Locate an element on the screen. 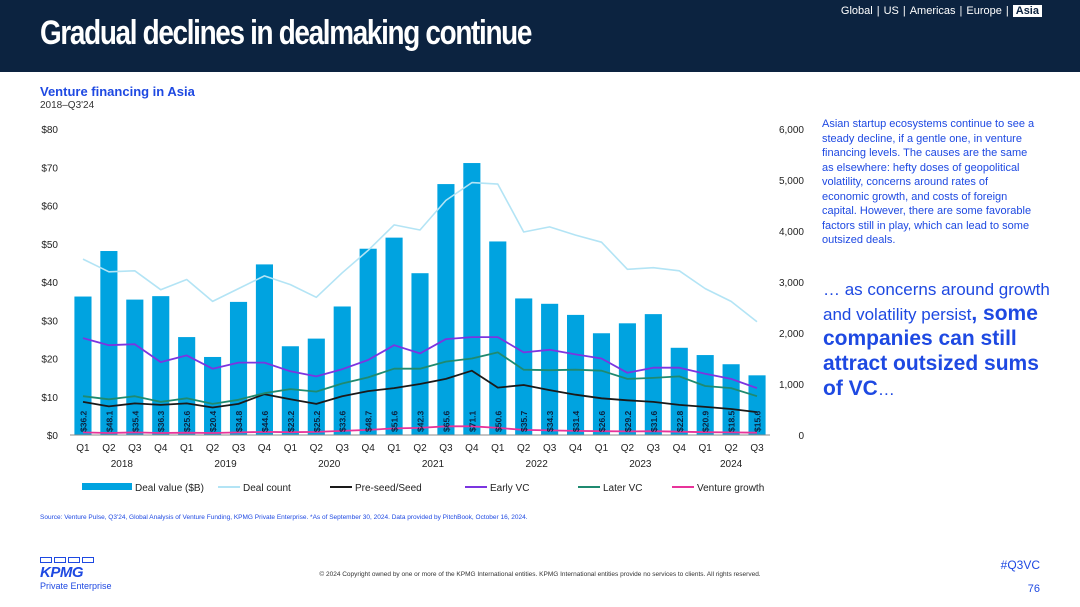 This screenshot has width=1080, height=607. right-axis-tick-label: 2,000 is located at coordinates (791, 334).